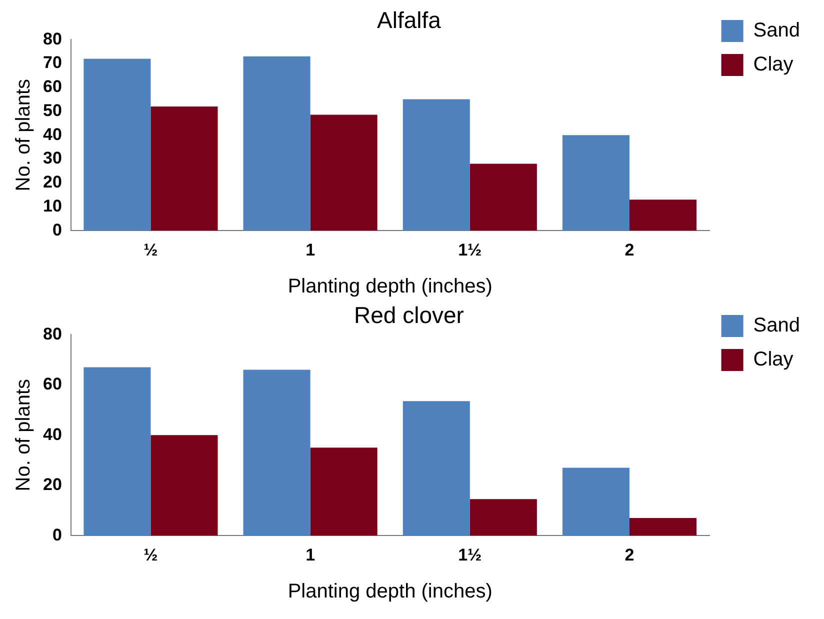 The height and width of the screenshot is (619, 824). I want to click on y-tick-label: 50, so click(52, 110).